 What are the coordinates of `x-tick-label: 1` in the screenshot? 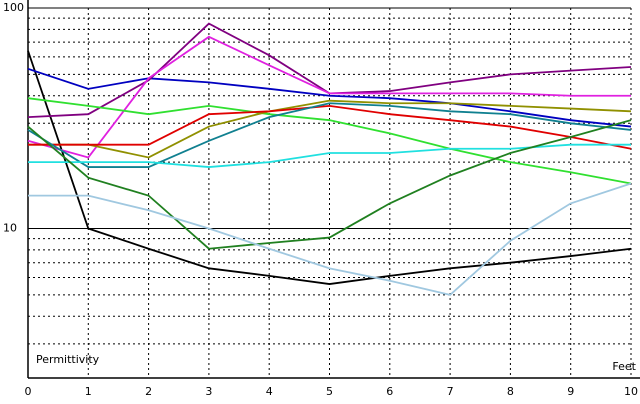 It's located at (88, 391).